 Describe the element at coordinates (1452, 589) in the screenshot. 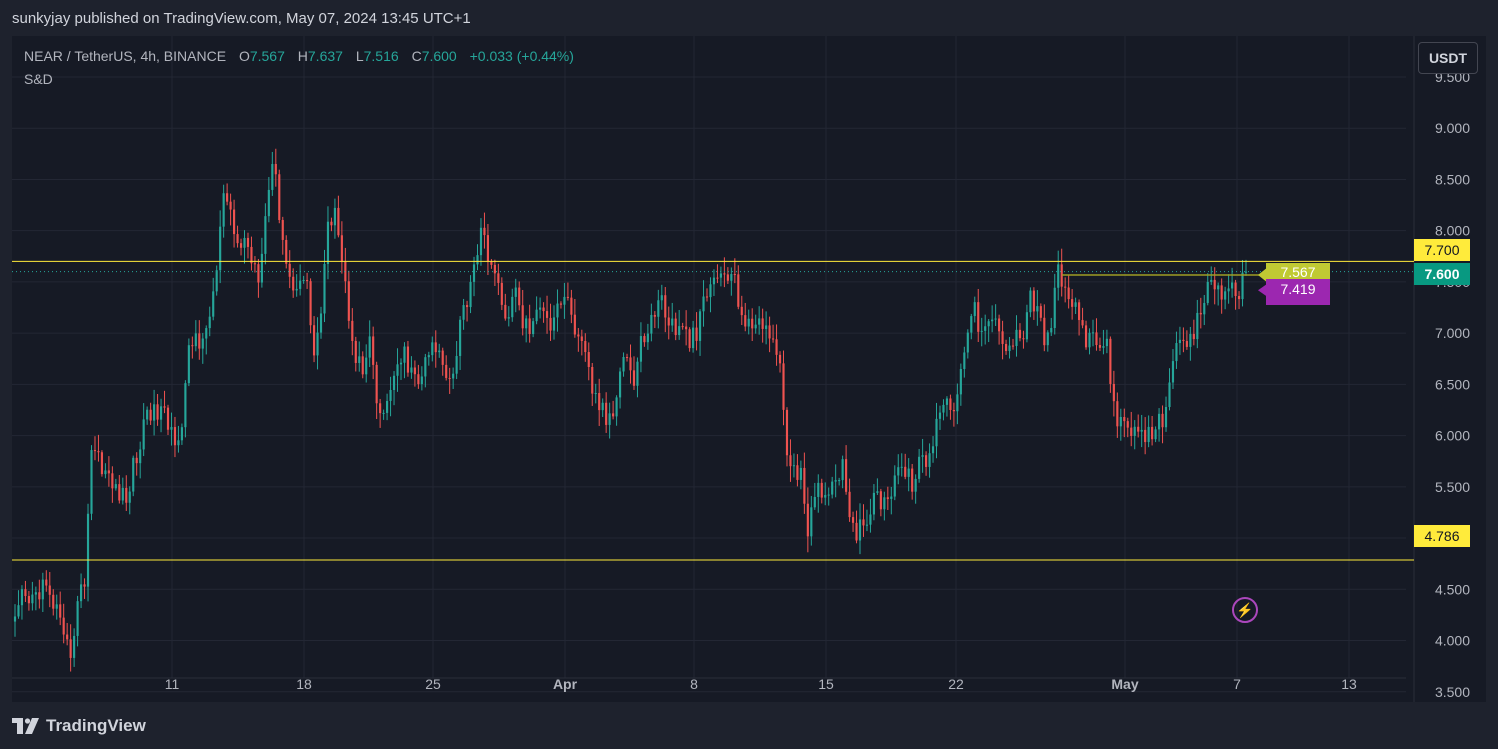

I see `y-tick-label: 4.500` at that location.